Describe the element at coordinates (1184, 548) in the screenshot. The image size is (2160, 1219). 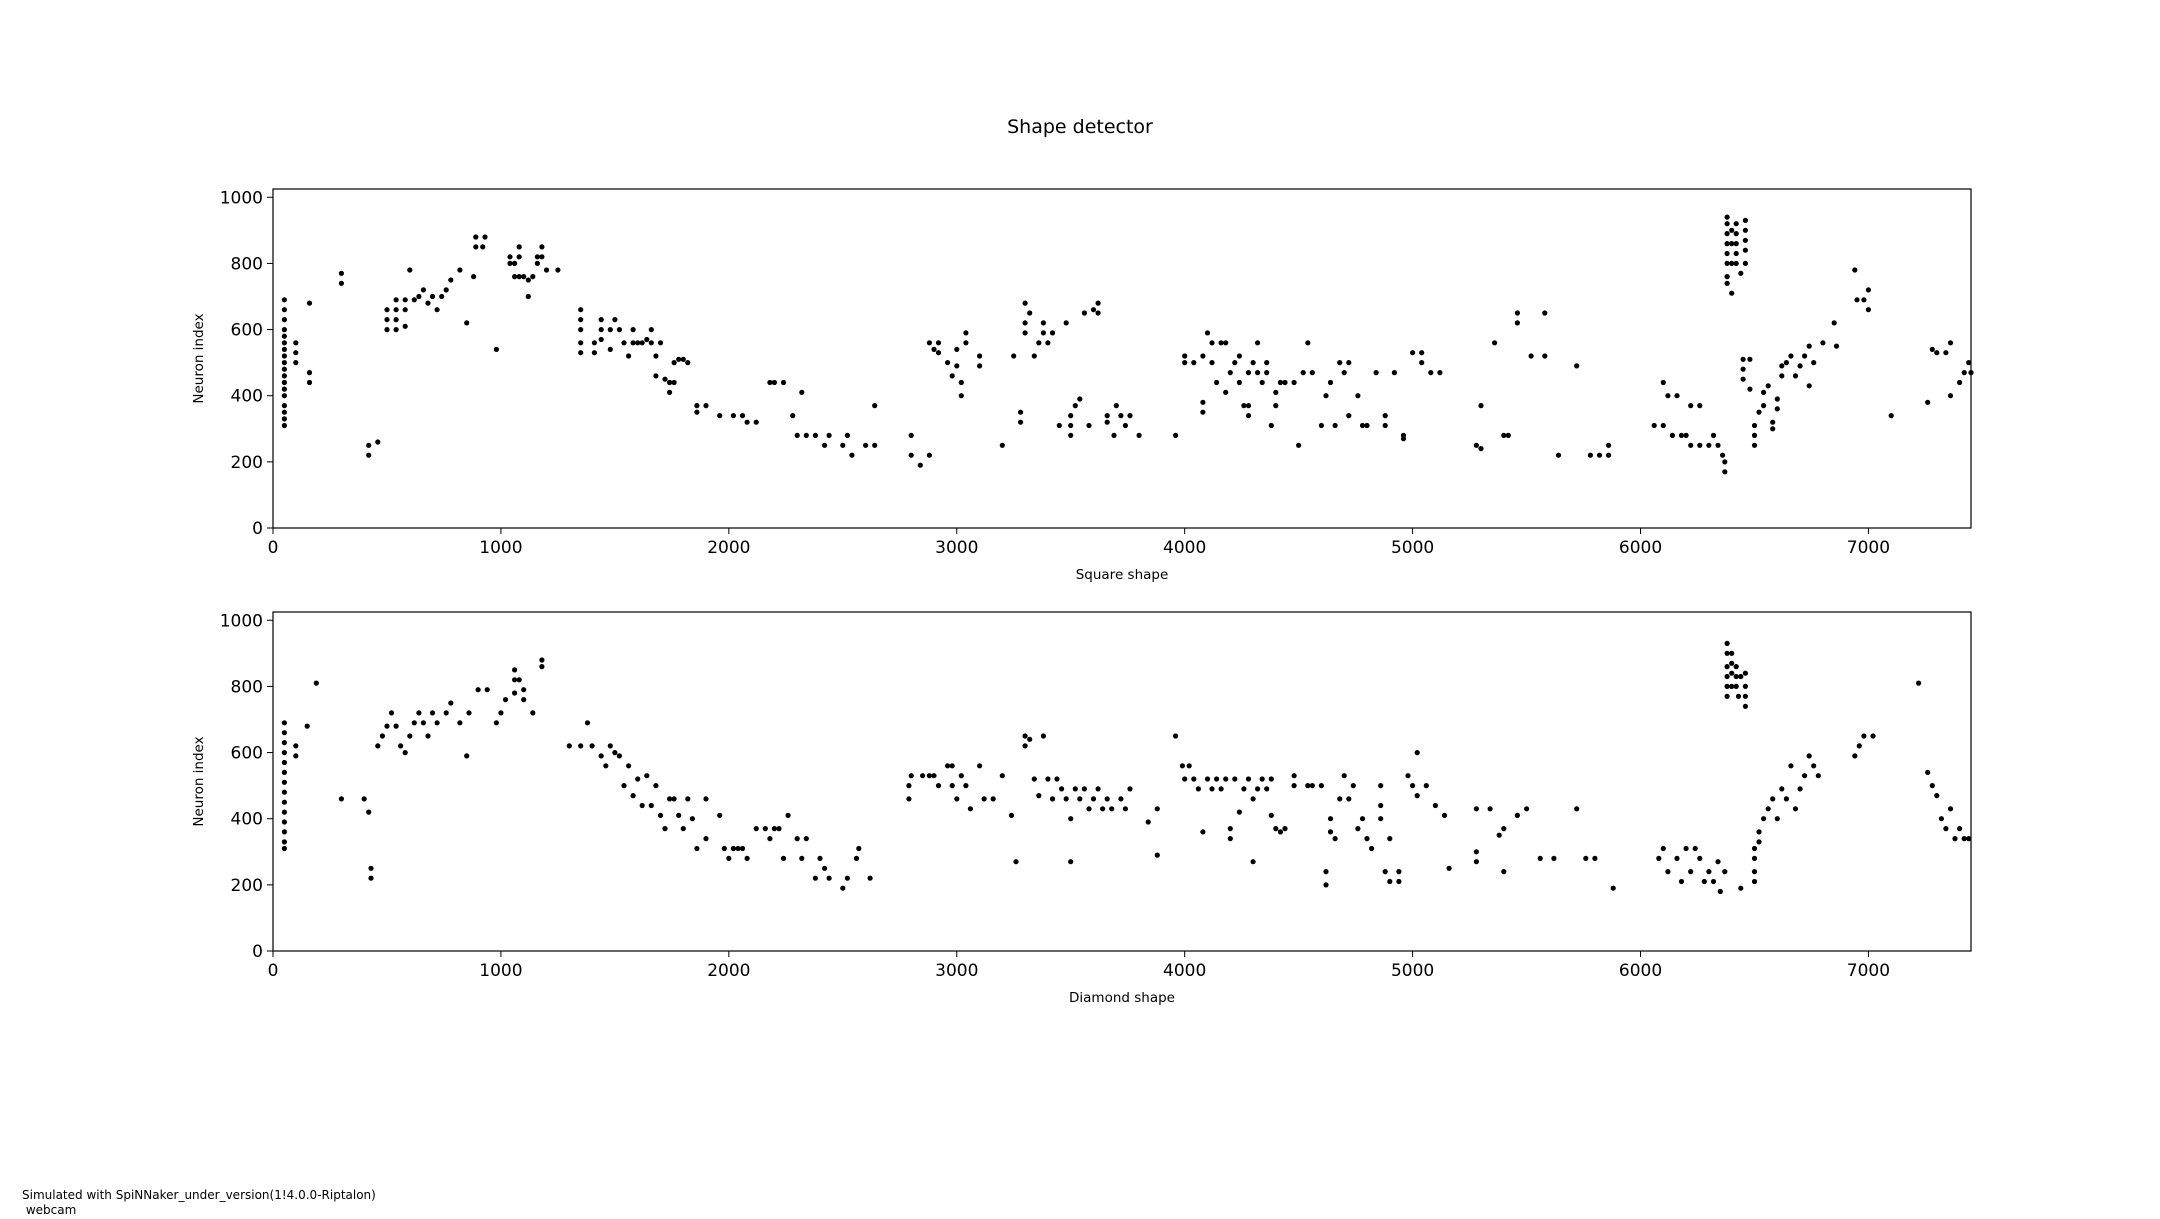
I see `x-tick-label: 4000` at that location.